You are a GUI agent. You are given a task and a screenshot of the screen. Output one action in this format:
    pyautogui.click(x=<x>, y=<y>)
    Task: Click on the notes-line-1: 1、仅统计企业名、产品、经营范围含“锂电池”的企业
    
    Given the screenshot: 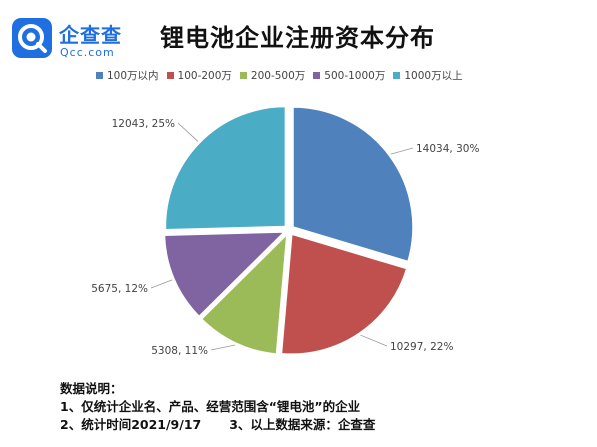 What is the action you would take?
    pyautogui.click(x=210, y=406)
    